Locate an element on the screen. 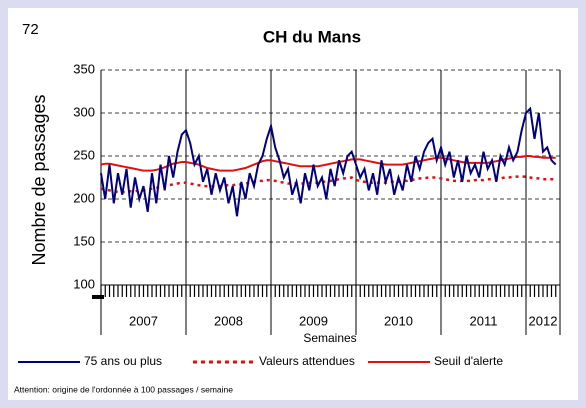 This screenshot has height=408, width=586. page-number: 72 is located at coordinates (30, 29).